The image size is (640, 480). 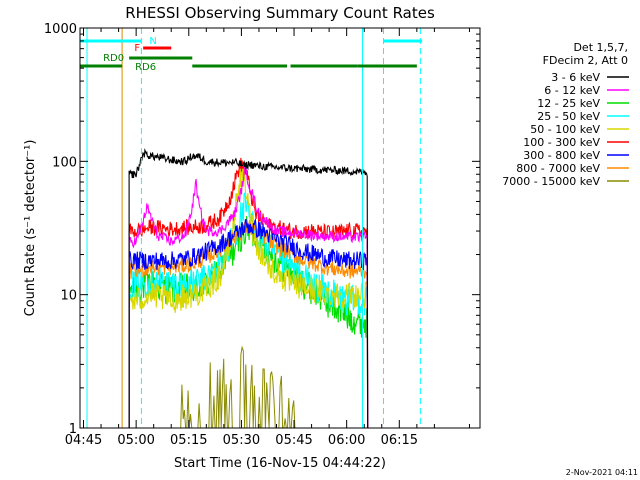 What do you see at coordinates (602, 472) in the screenshot?
I see `date-stamp: 2-Nov-2021 04:11` at bounding box center [602, 472].